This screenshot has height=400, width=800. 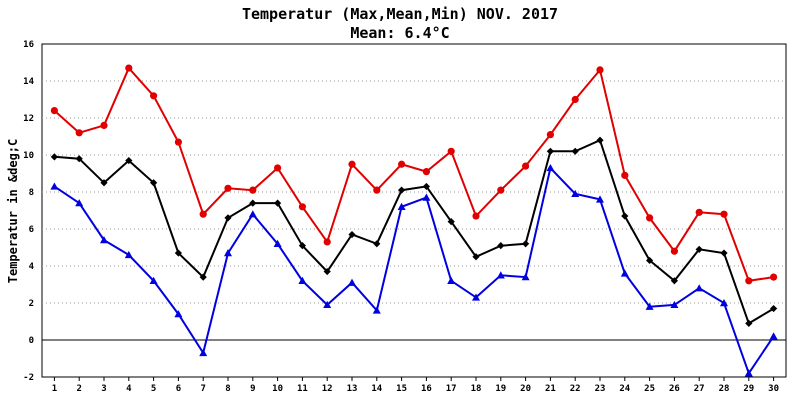 What do you see at coordinates (399, 33) in the screenshot?
I see `chart-subtitle: Mean: 6.4°C` at bounding box center [399, 33].